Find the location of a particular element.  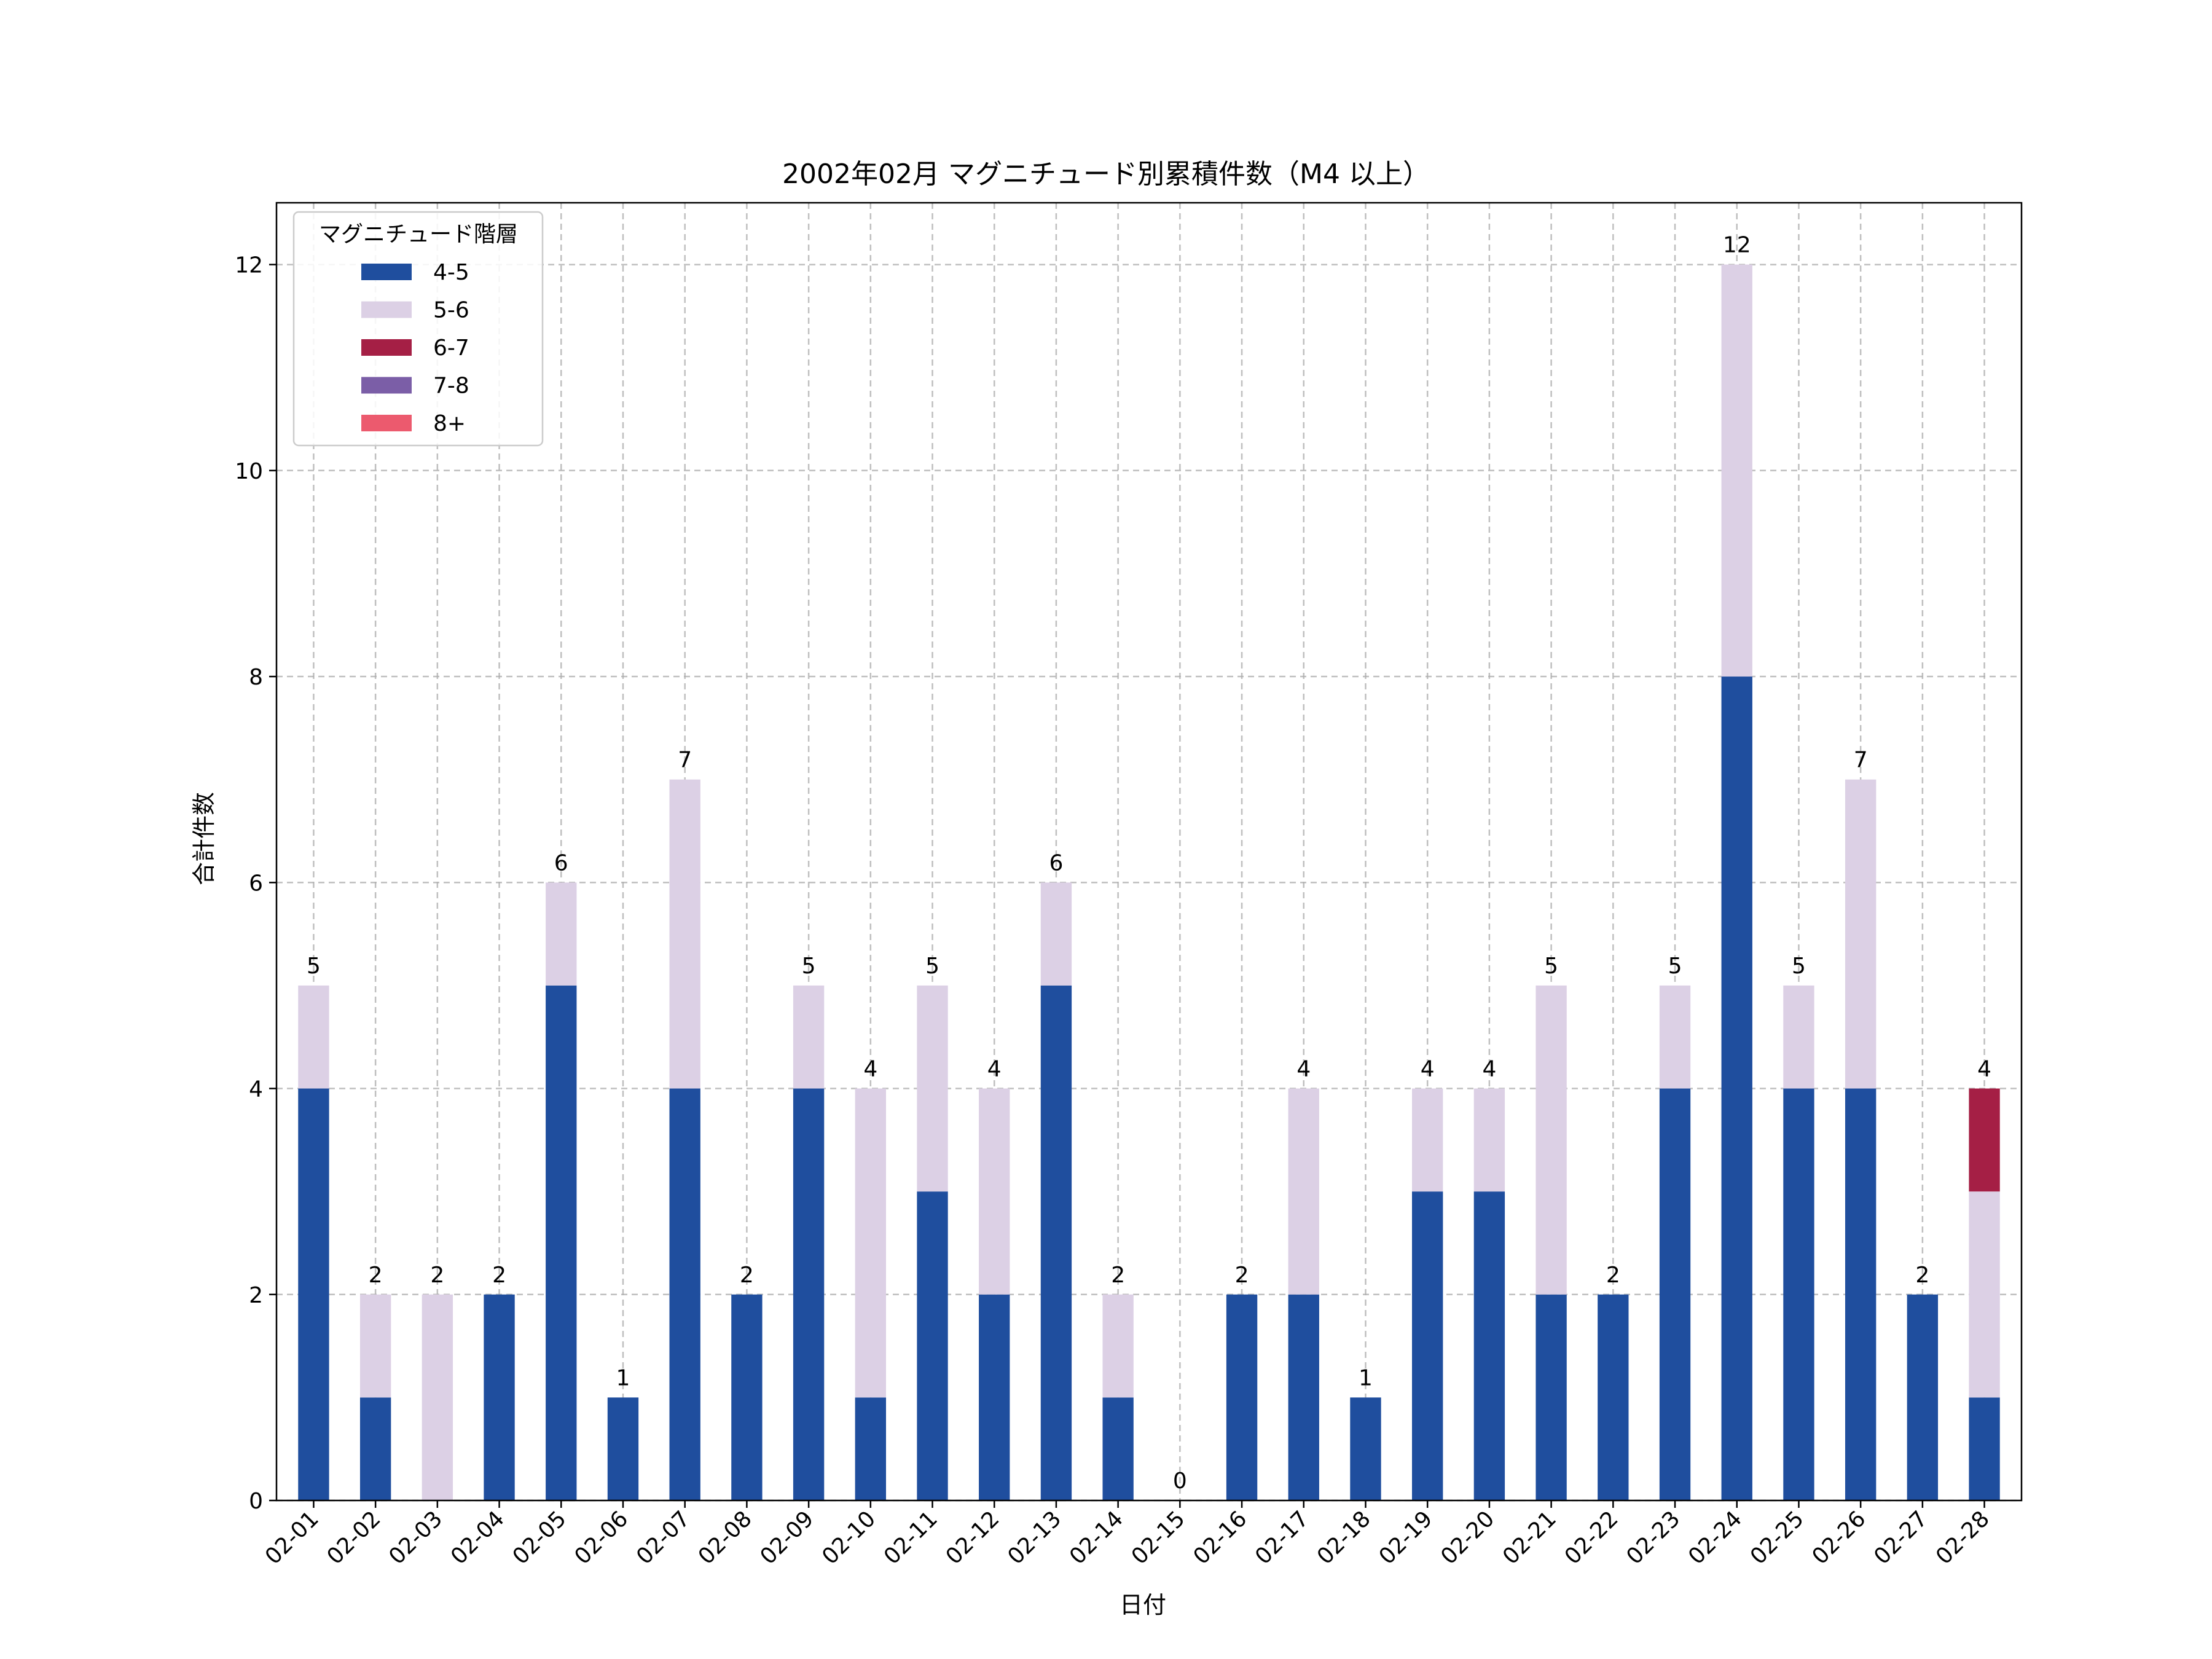

bar-total-label: 0 is located at coordinates (1180, 1481).